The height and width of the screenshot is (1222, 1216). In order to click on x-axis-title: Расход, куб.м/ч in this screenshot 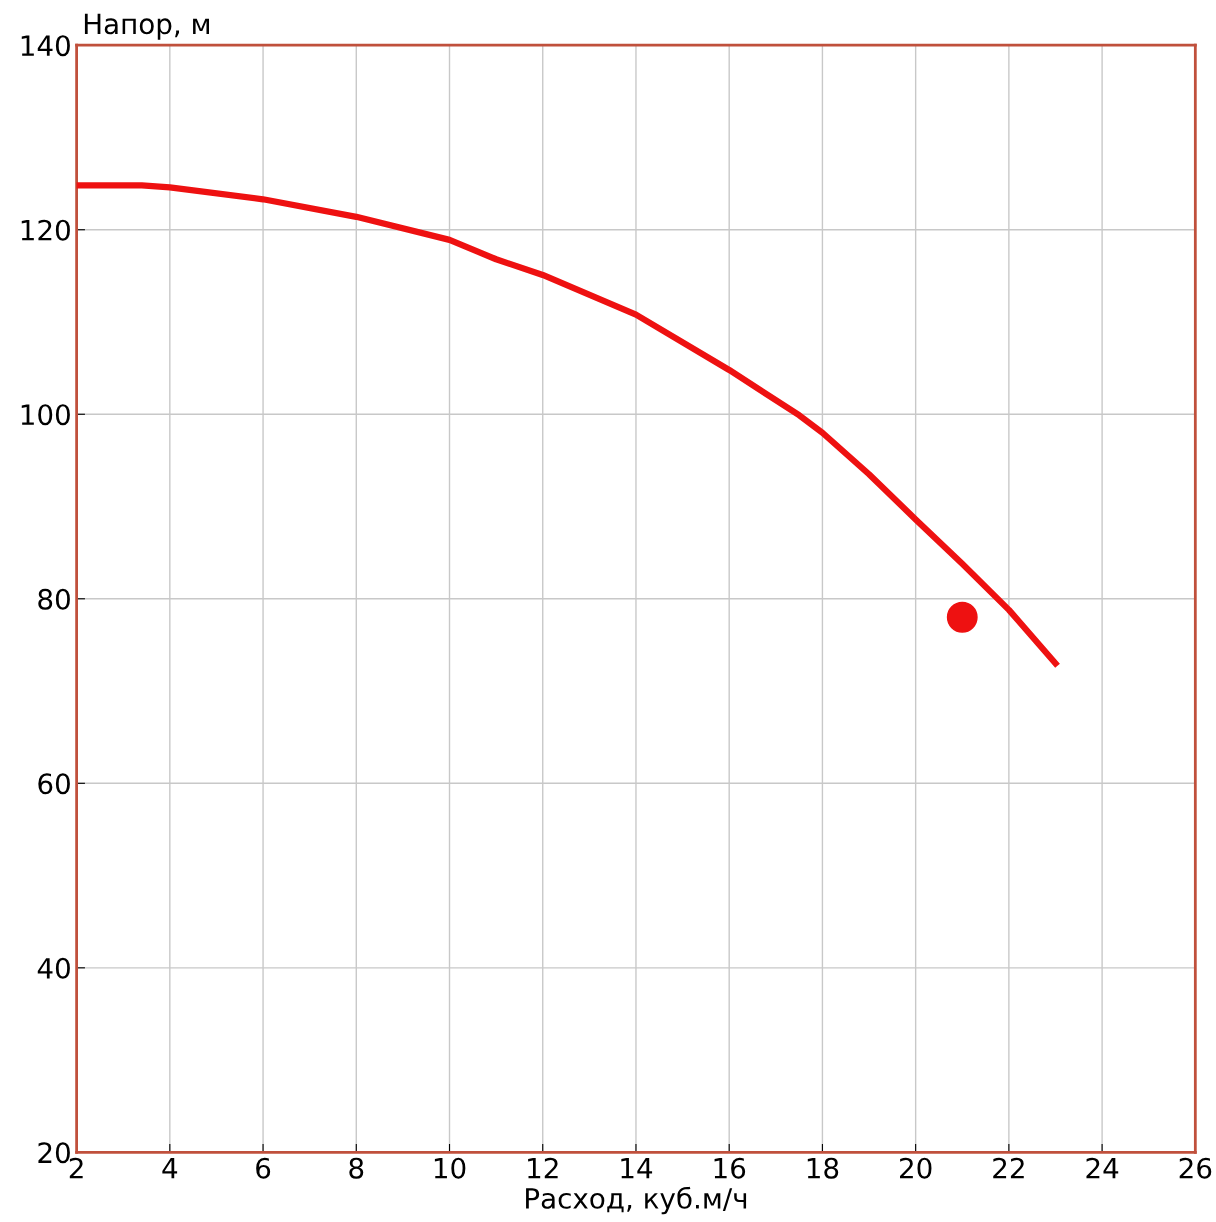, I will do `click(636, 1200)`.